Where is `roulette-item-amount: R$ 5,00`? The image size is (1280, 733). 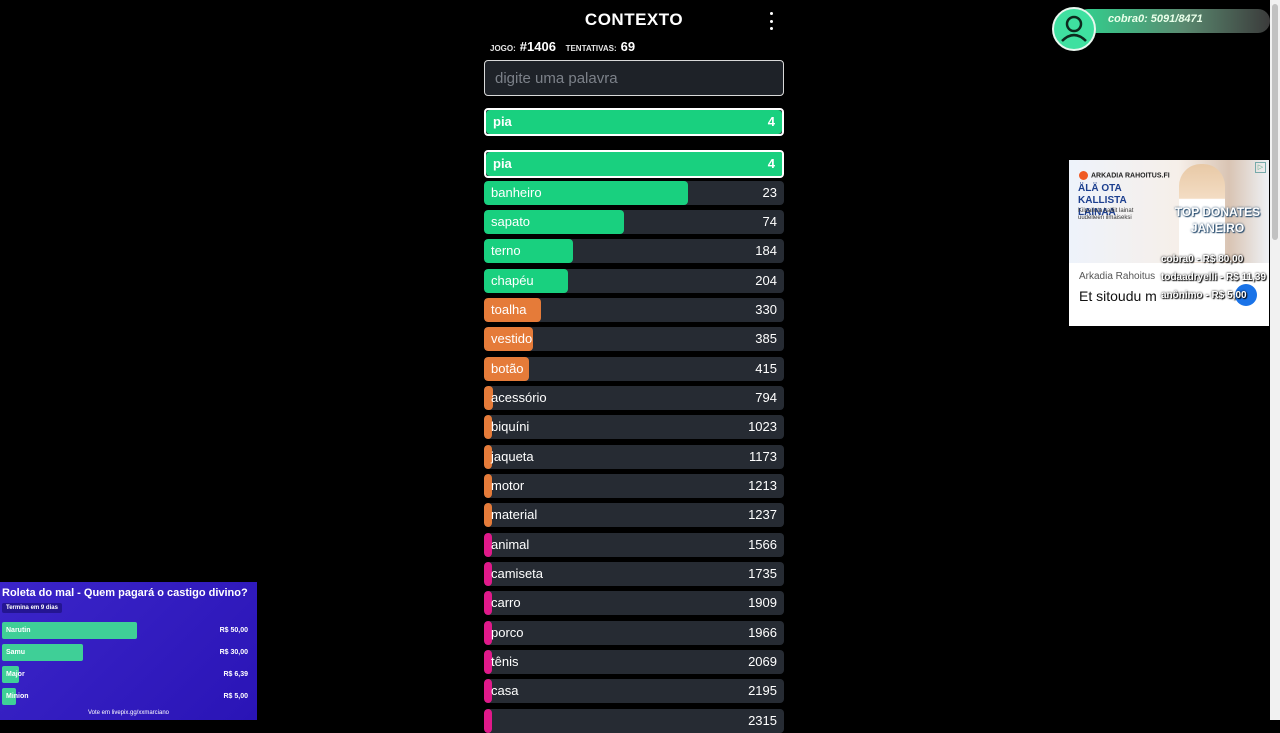 roulette-item-amount: R$ 5,00 is located at coordinates (235, 696).